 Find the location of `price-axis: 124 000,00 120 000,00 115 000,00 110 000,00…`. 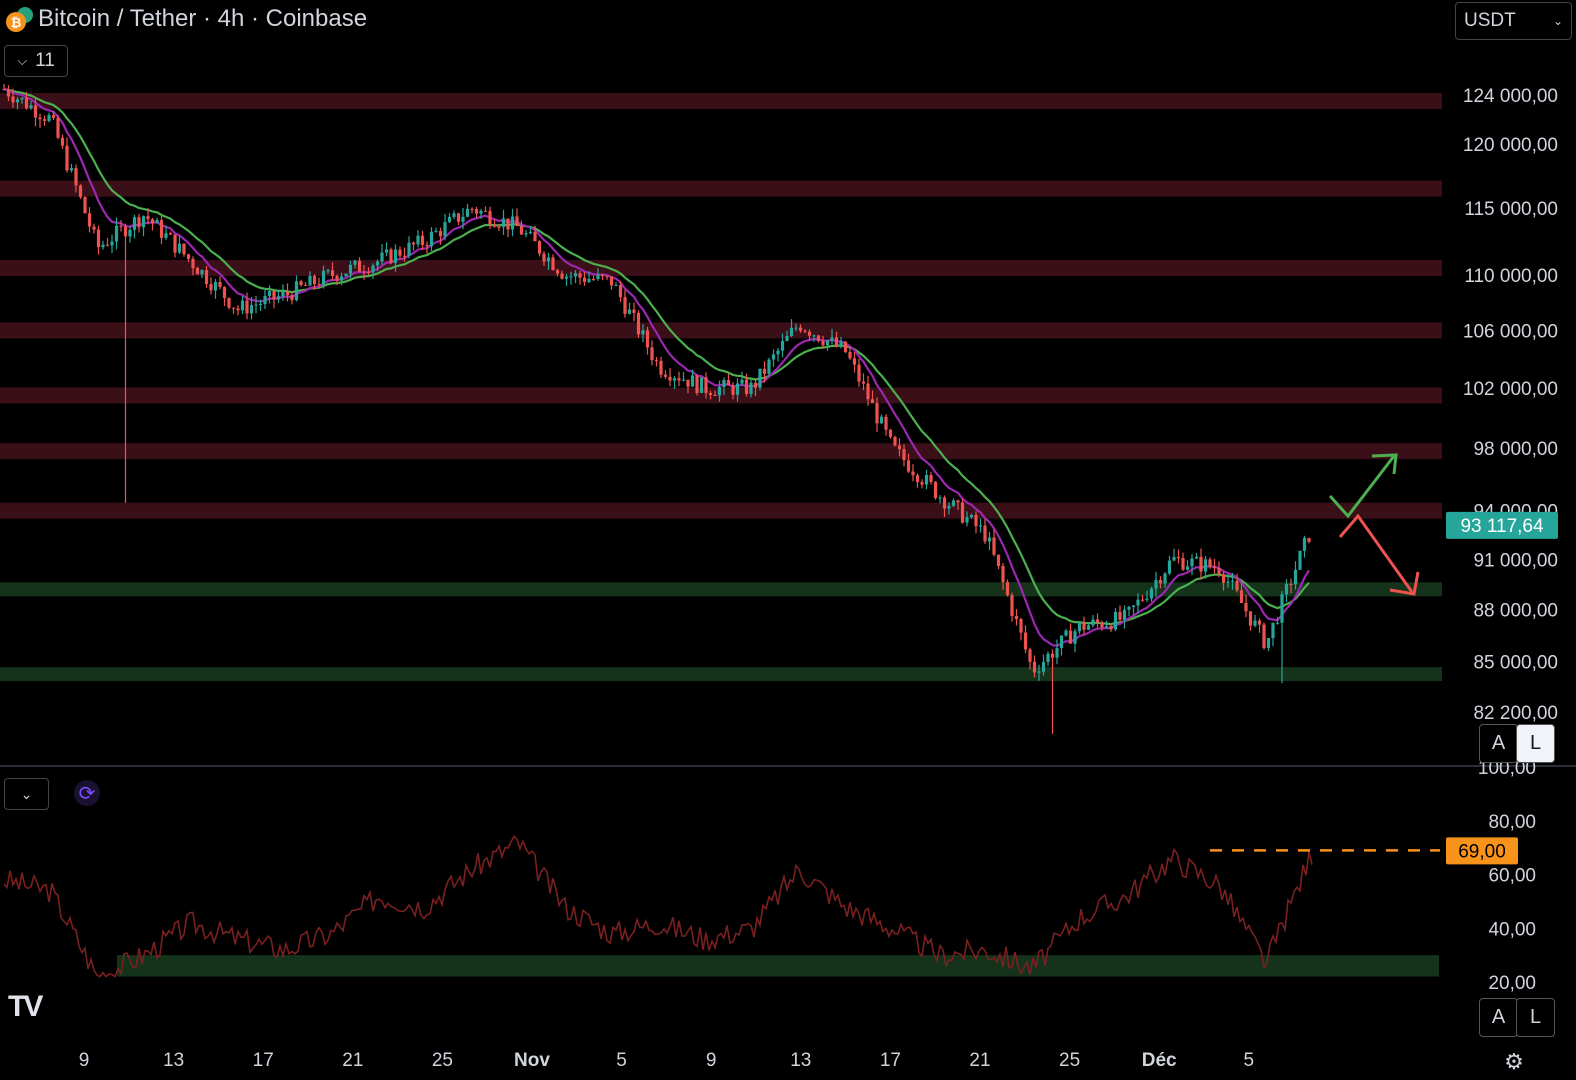

price-axis: 124 000,00 120 000,00 115 000,00 110 000,00… is located at coordinates (1502, 405).